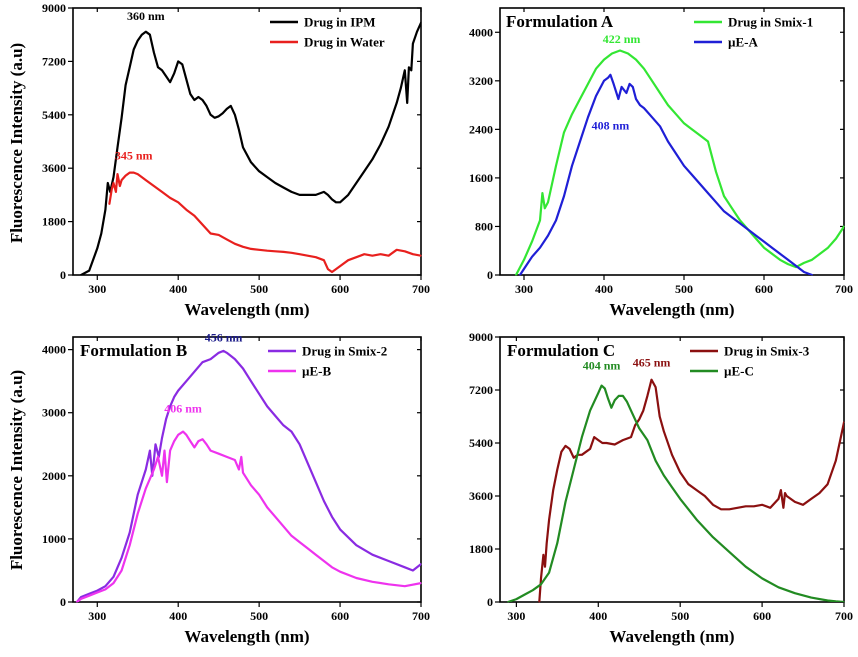 The height and width of the screenshot is (657, 858). What do you see at coordinates (611, 125) in the screenshot?
I see `peak-annotation: 408 nm` at bounding box center [611, 125].